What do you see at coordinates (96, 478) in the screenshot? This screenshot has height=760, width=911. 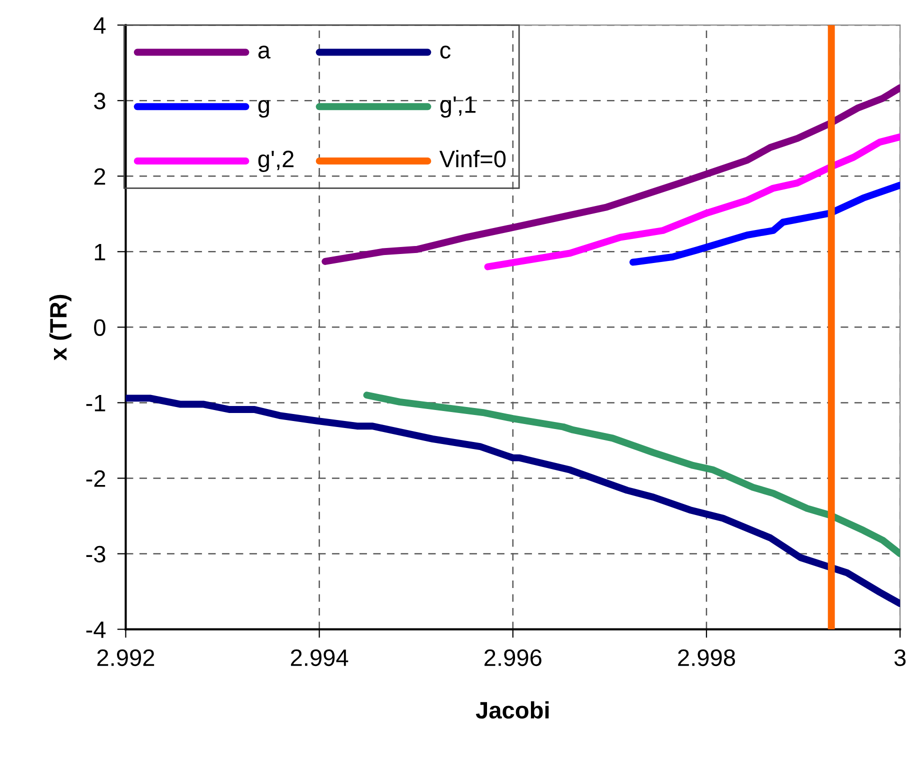 I see `y-tick-label: -2` at bounding box center [96, 478].